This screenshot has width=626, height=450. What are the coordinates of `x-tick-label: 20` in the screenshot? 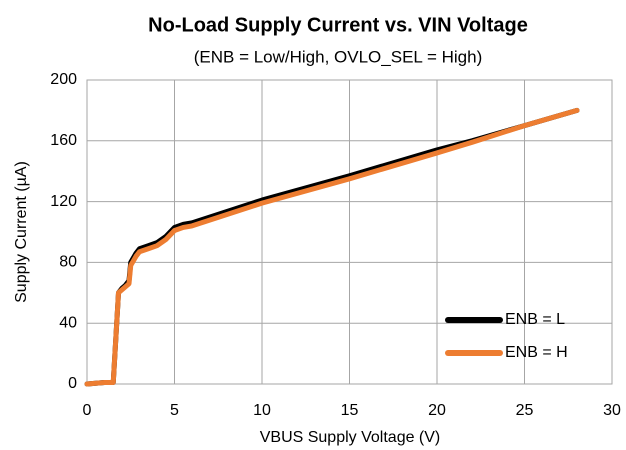 It's located at (437, 410).